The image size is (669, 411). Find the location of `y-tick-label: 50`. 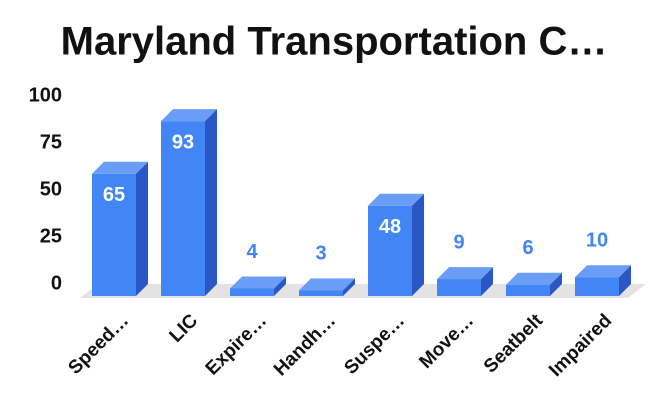

y-tick-label: 50 is located at coordinates (51, 189).